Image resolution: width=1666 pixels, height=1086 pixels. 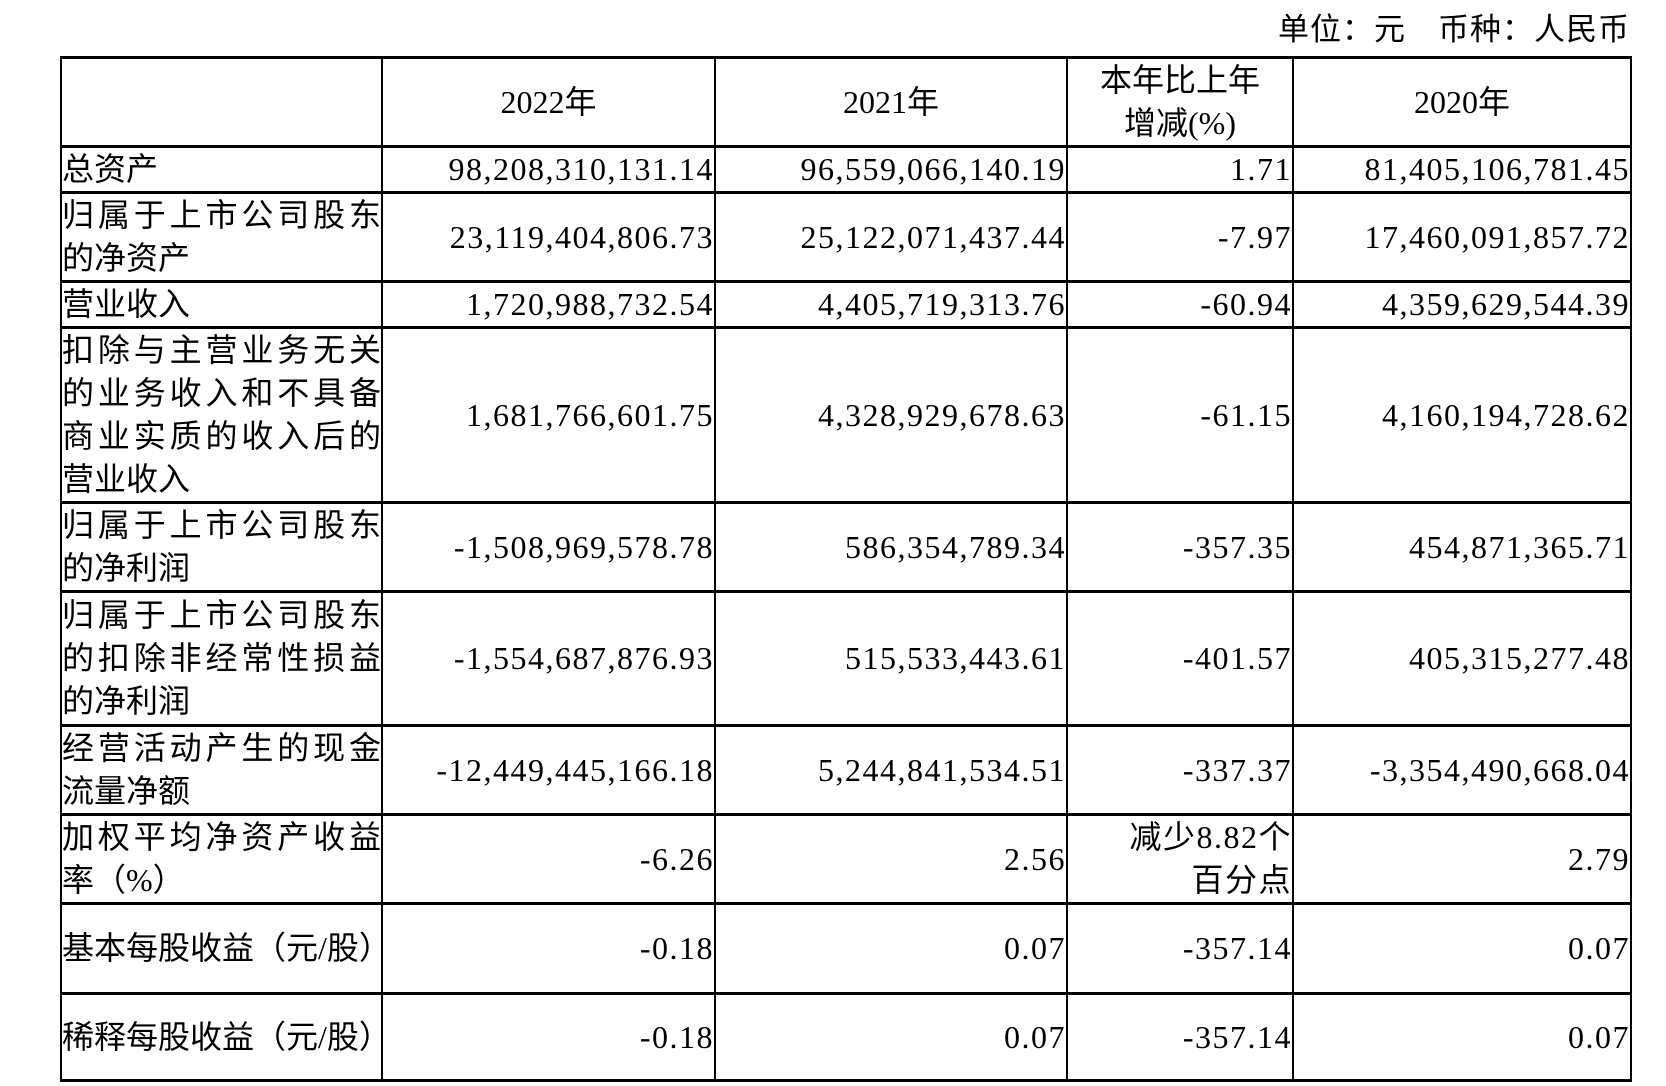 I want to click on value-2020: 4,359,629,544.39, so click(x=1462, y=304).